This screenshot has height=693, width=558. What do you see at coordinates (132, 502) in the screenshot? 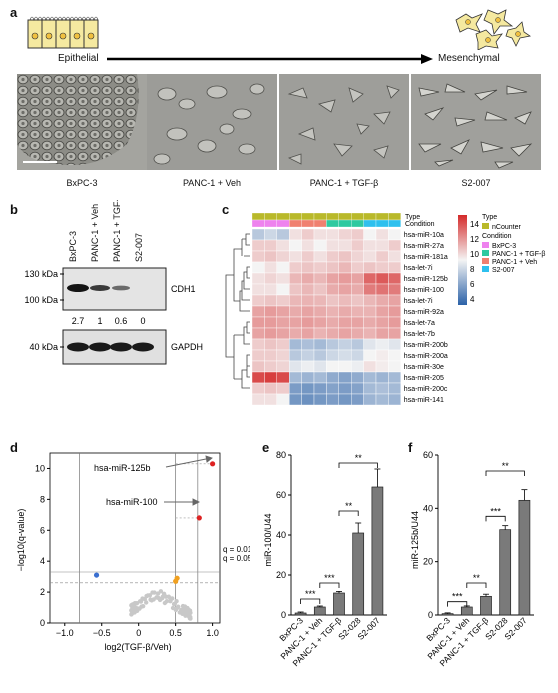
I see `annot-mir100: hsa-miR-100` at bounding box center [132, 502].